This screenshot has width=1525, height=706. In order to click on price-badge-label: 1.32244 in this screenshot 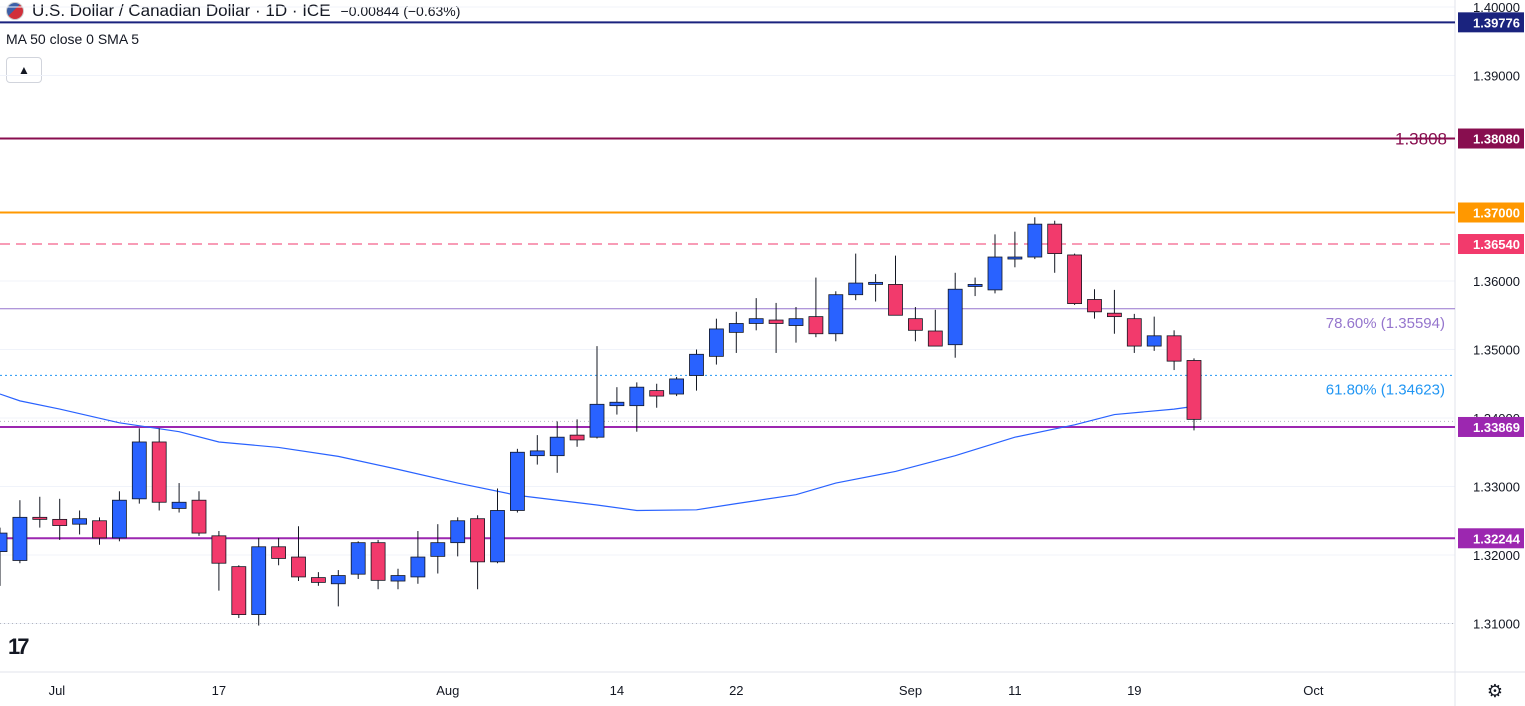, I will do `click(1497, 538)`.